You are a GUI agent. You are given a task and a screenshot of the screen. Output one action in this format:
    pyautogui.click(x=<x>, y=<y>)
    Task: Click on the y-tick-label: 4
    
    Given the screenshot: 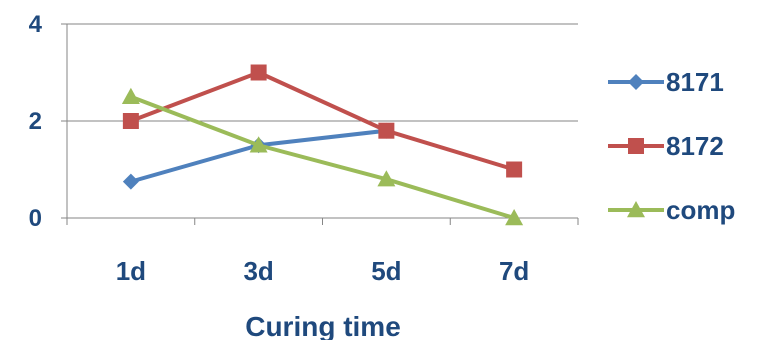 What is the action you would take?
    pyautogui.click(x=36, y=24)
    